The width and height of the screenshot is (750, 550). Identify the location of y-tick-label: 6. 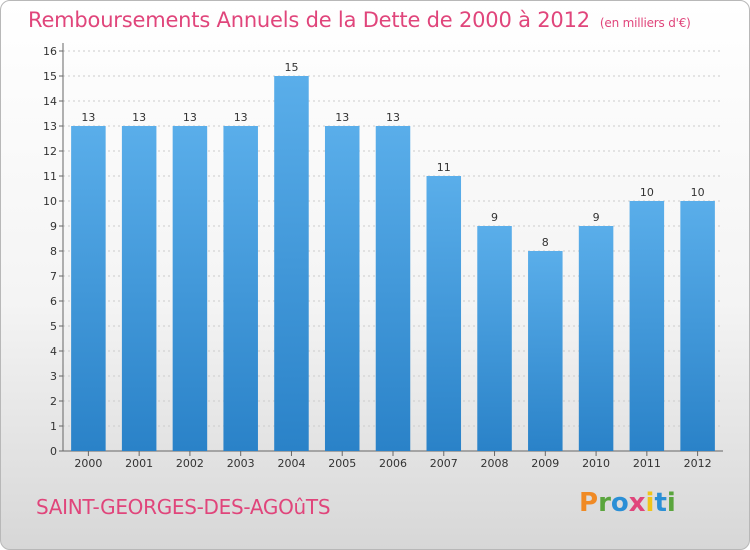
(53, 301).